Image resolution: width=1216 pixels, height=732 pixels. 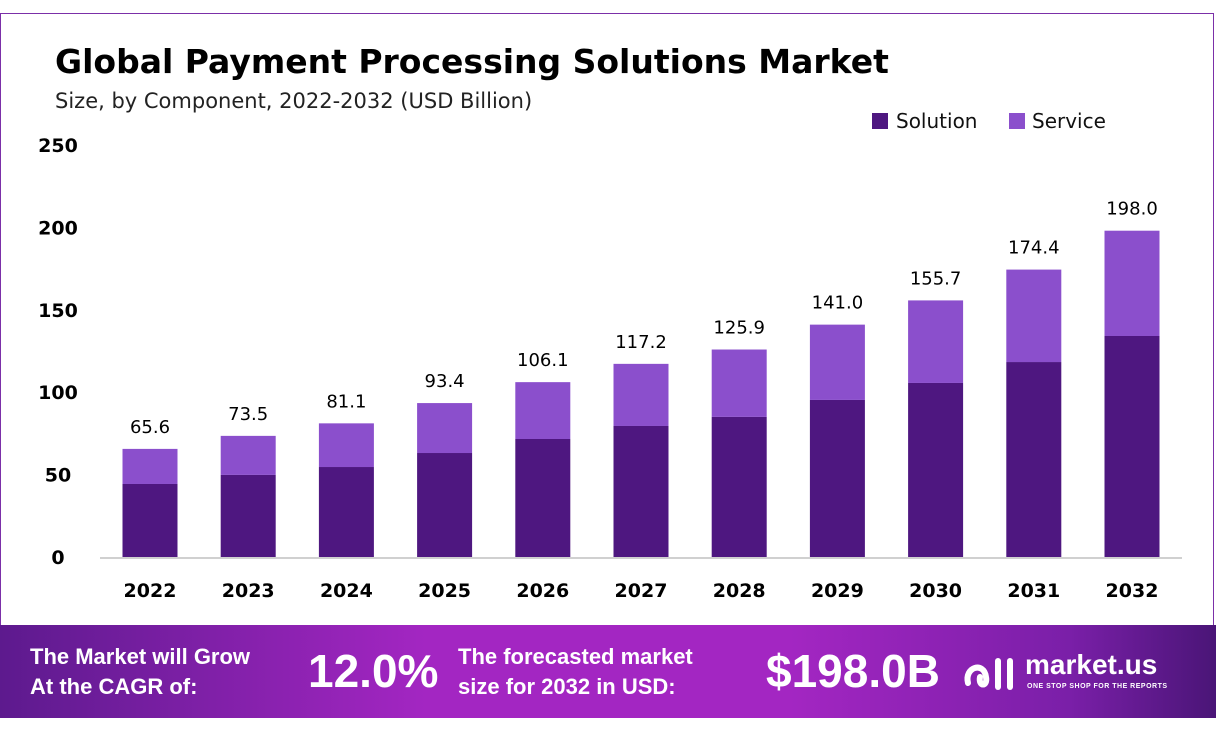 What do you see at coordinates (1091, 664) in the screenshot?
I see `logo-text: market.us` at bounding box center [1091, 664].